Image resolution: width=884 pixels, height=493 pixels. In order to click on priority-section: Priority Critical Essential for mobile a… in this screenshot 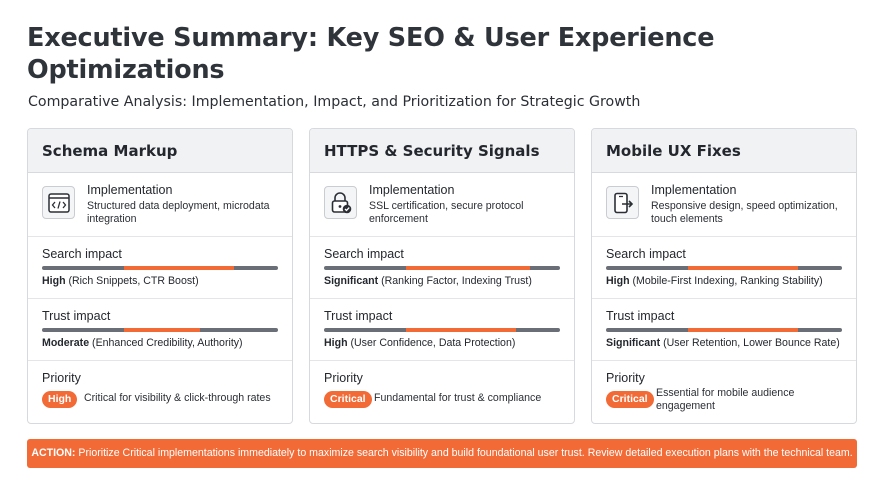, I will do `click(724, 391)`.